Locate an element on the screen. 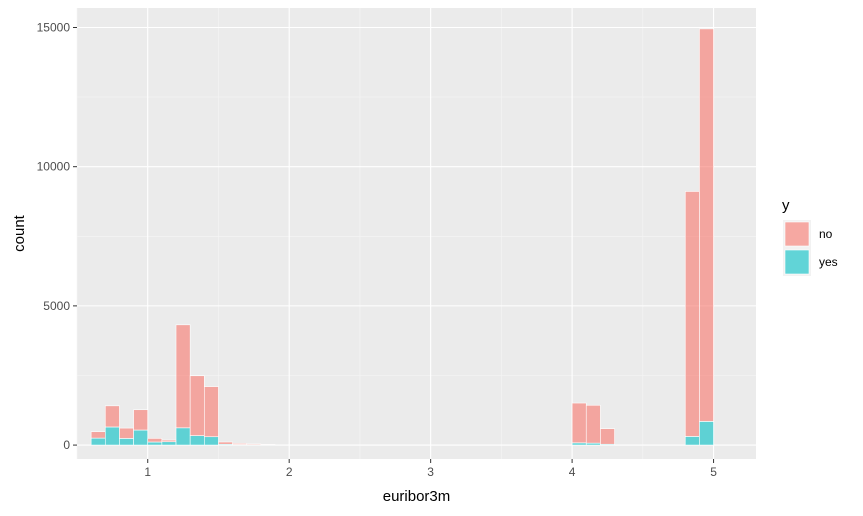 The height and width of the screenshot is (516, 863). y-tick-label: 10000 is located at coordinates (54, 167).